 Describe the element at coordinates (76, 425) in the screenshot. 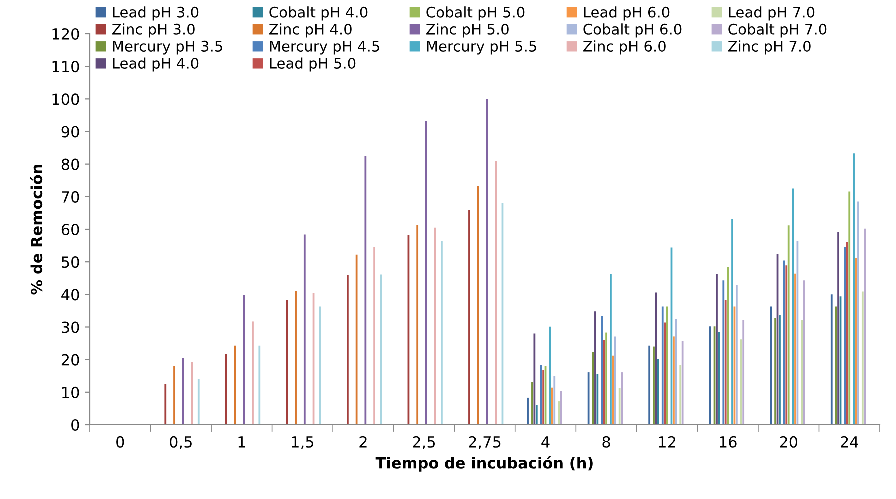

I see `y-tick-label: 0` at that location.